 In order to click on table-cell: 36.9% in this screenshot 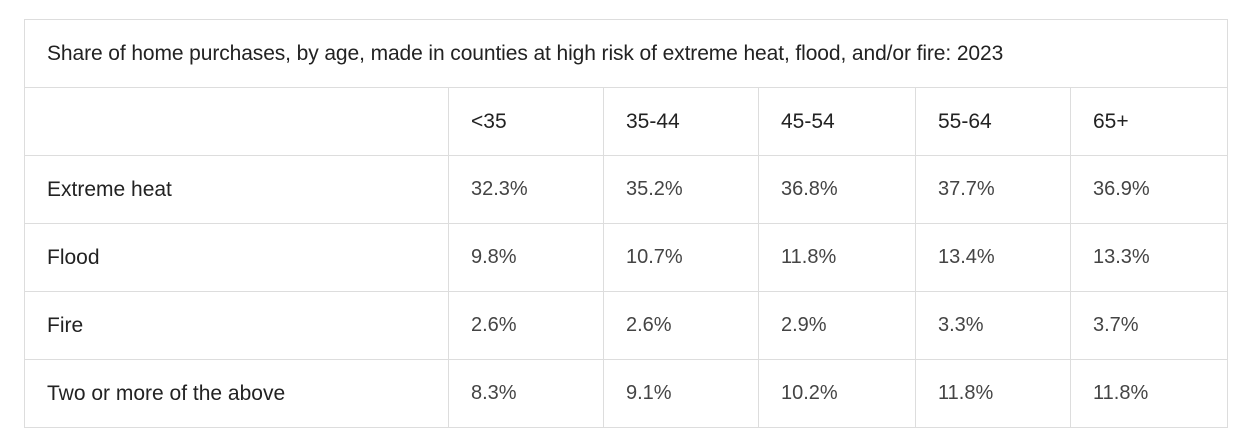, I will do `click(1149, 189)`.